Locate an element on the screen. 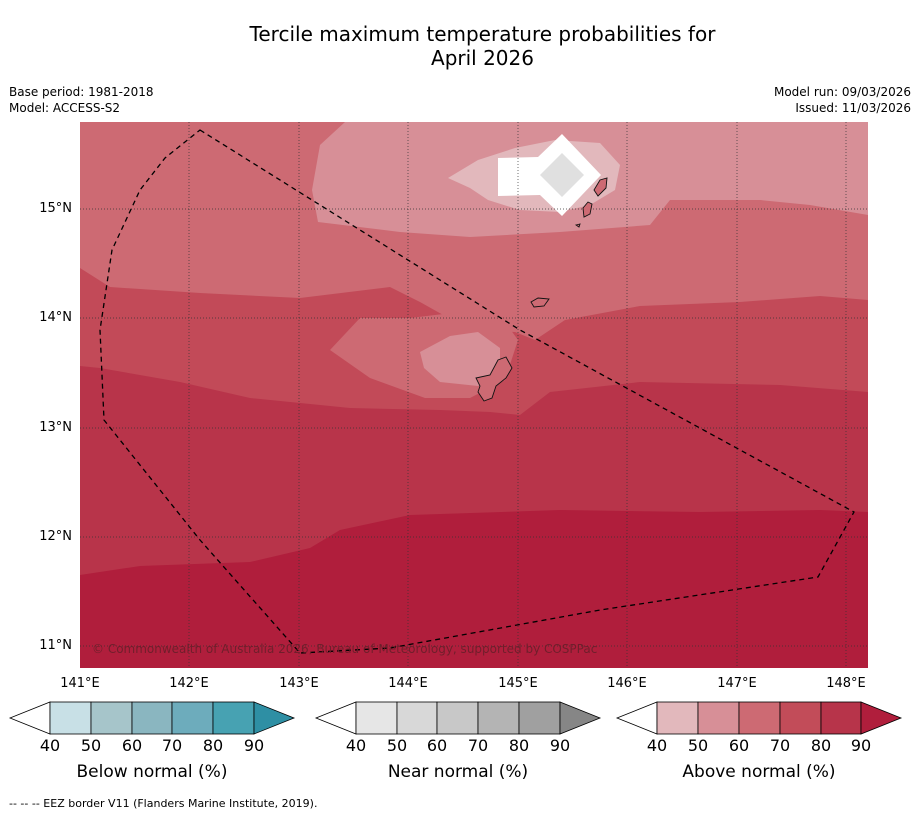 This screenshot has width=919, height=816. lat-label-11n: 11°N is located at coordinates (55, 645).